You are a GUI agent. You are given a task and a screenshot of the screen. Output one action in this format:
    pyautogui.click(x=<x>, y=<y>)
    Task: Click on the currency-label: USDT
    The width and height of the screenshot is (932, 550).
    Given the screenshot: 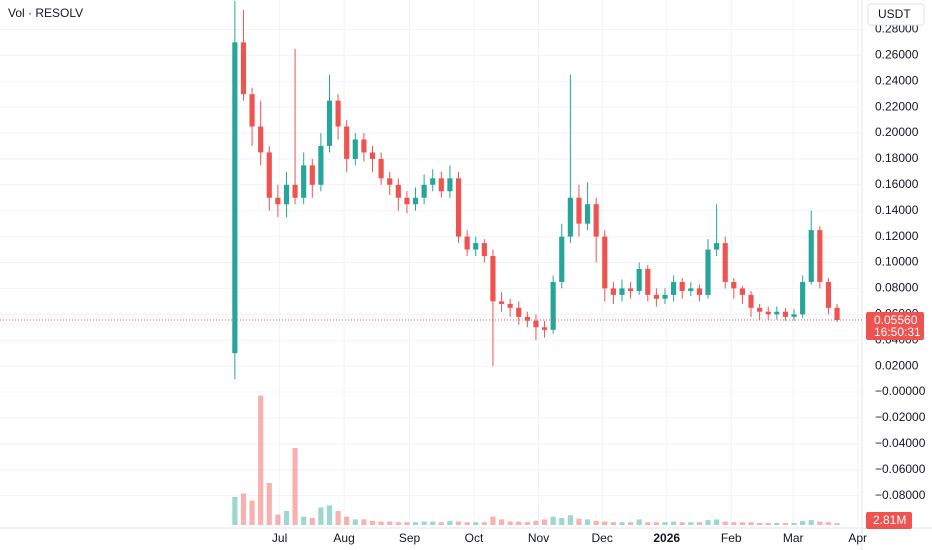 What is the action you would take?
    pyautogui.click(x=894, y=14)
    